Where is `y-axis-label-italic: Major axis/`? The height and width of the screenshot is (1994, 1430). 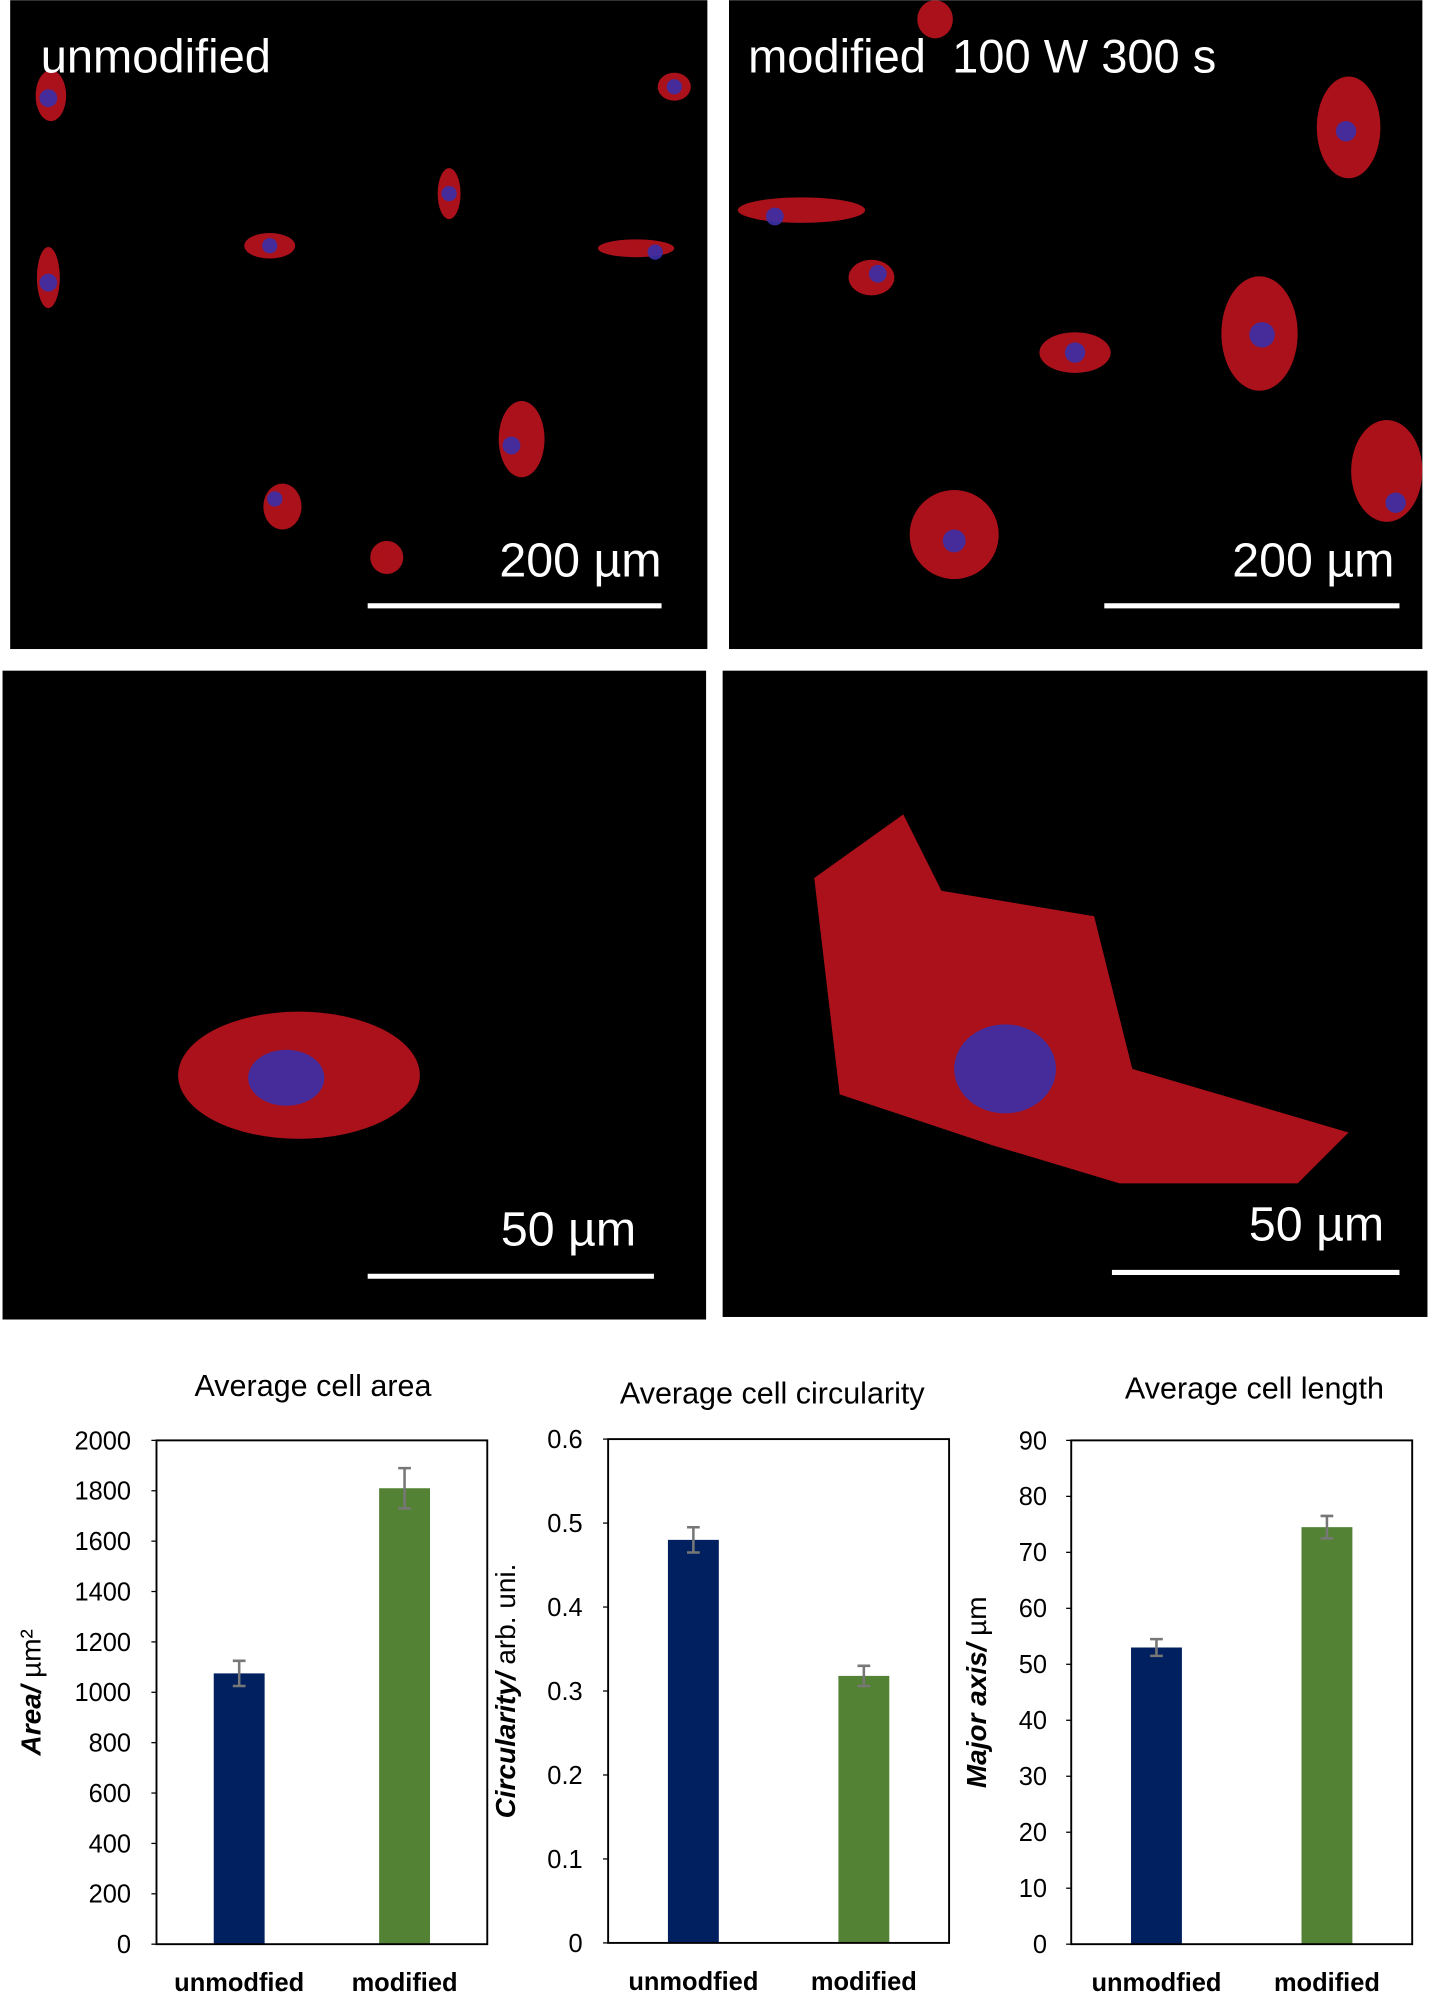 y-axis-label-italic: Major axis/ is located at coordinates (976, 1714).